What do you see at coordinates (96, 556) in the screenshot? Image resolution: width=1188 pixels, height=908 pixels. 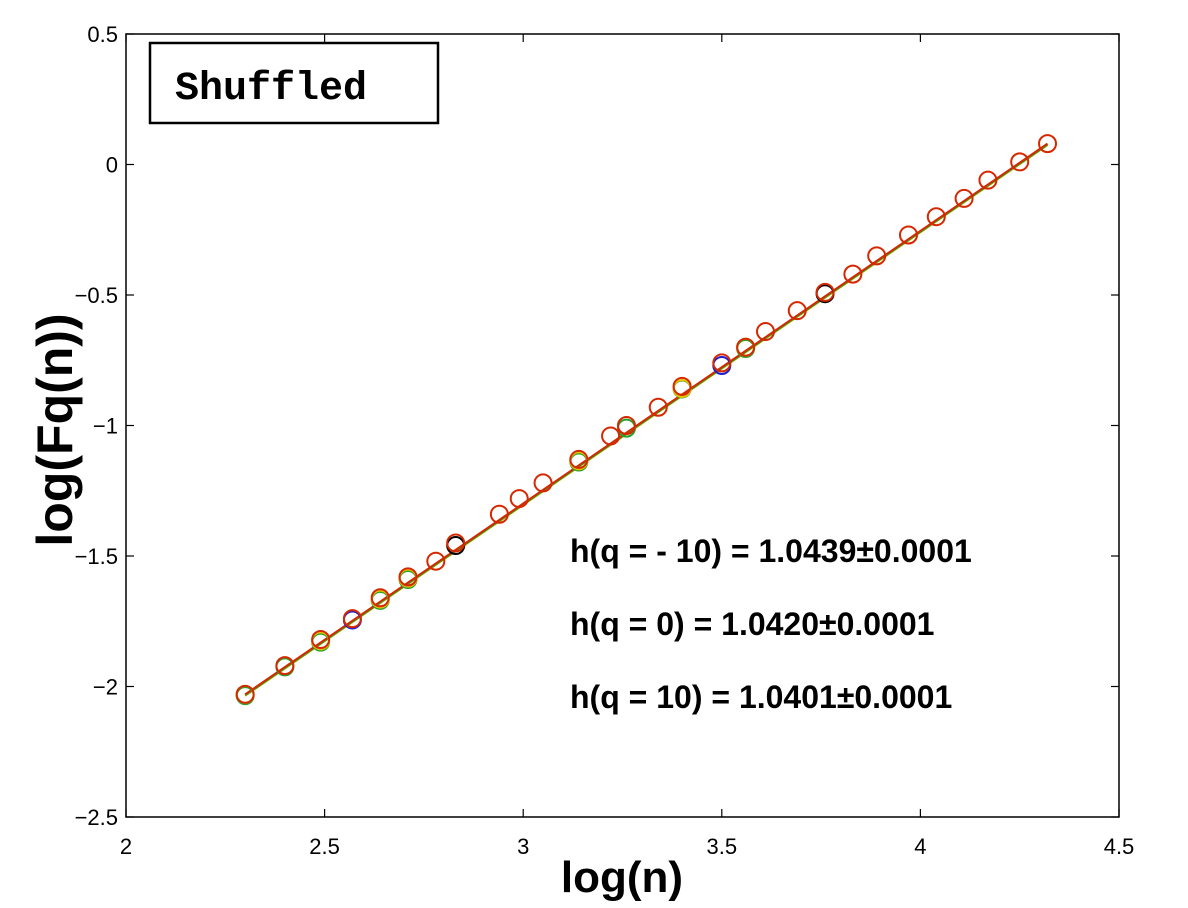 I see `y-tick-label: −1.5` at bounding box center [96, 556].